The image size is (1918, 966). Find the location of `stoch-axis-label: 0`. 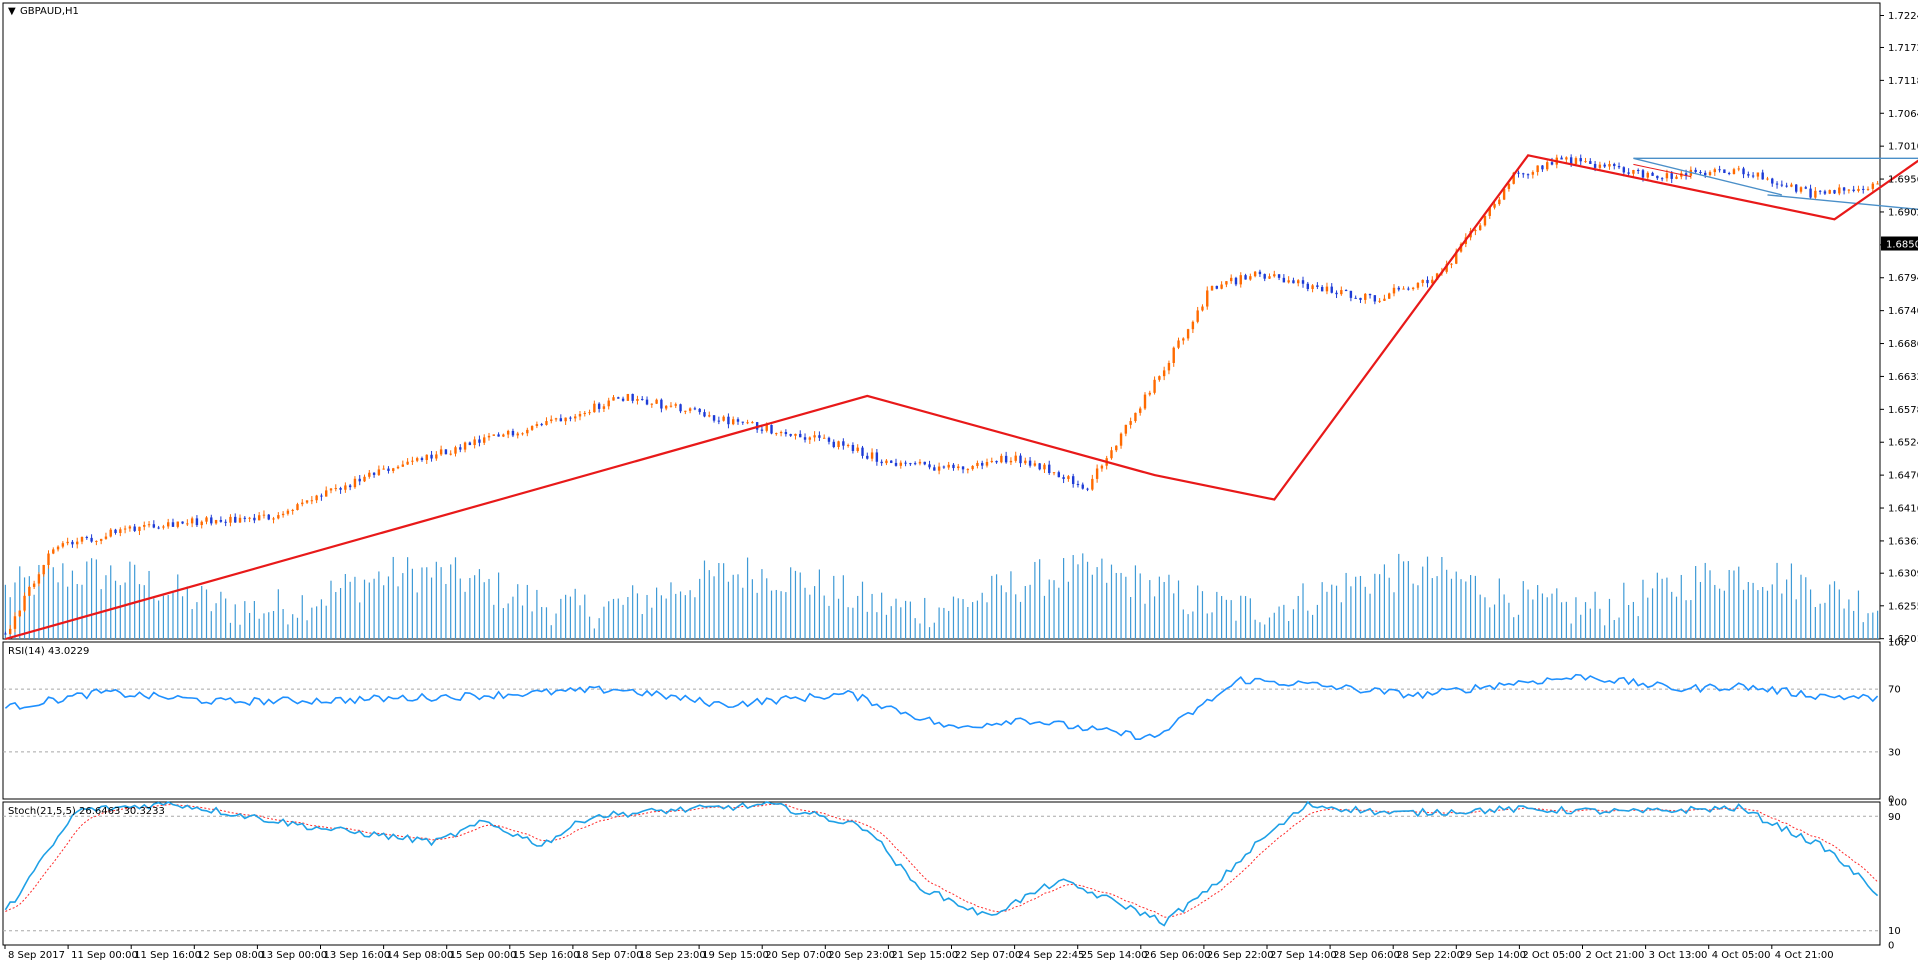

stoch-axis-label: 0 is located at coordinates (1891, 946).